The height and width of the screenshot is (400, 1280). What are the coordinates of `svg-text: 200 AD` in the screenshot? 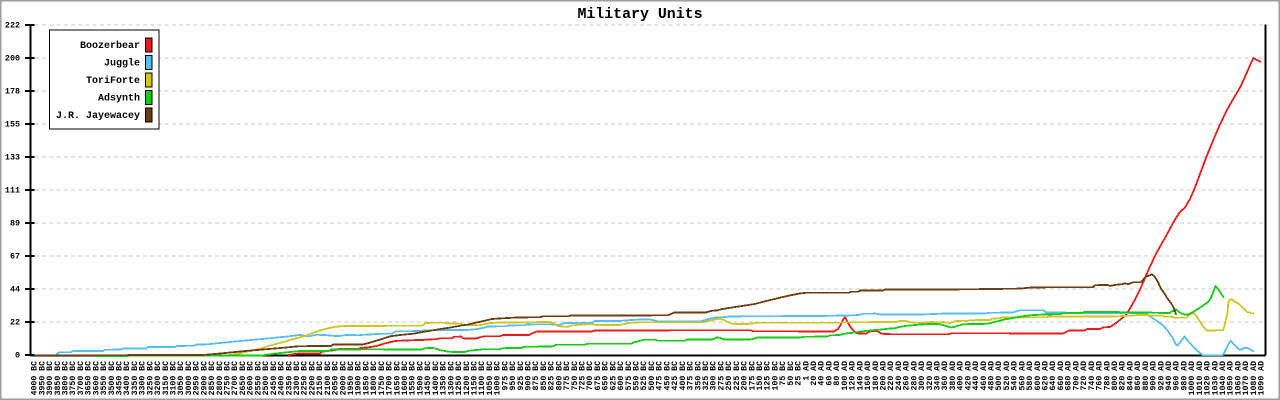 It's located at (883, 376).